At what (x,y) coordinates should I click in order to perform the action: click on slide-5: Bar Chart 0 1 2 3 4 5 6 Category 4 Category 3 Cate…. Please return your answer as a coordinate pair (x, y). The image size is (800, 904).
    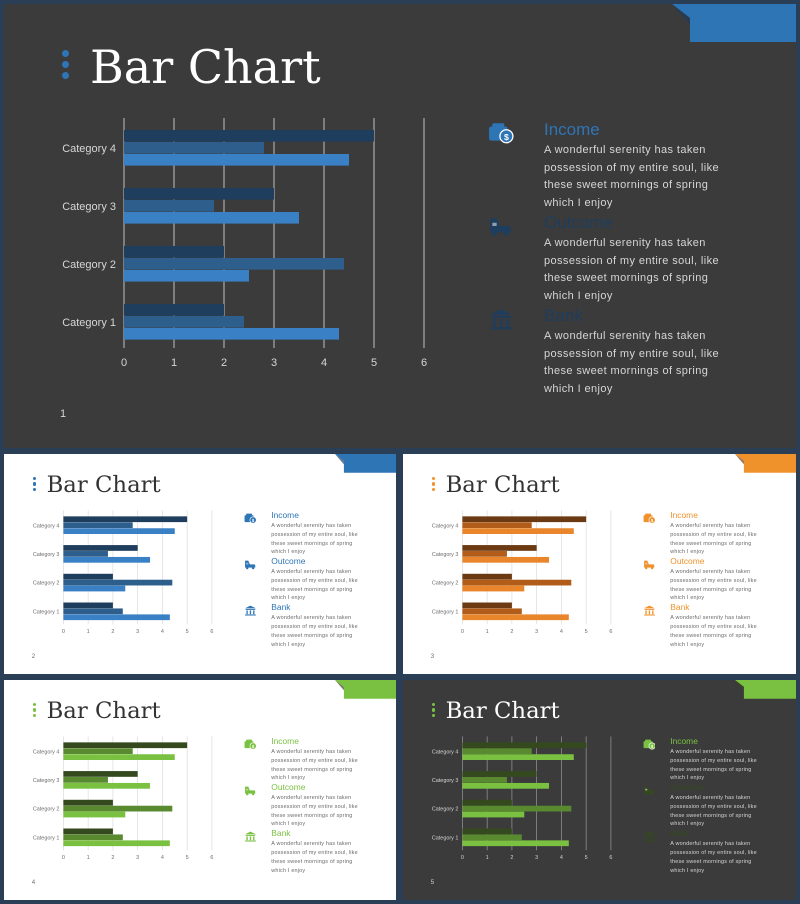
    Looking at the image, I should click on (599, 790).